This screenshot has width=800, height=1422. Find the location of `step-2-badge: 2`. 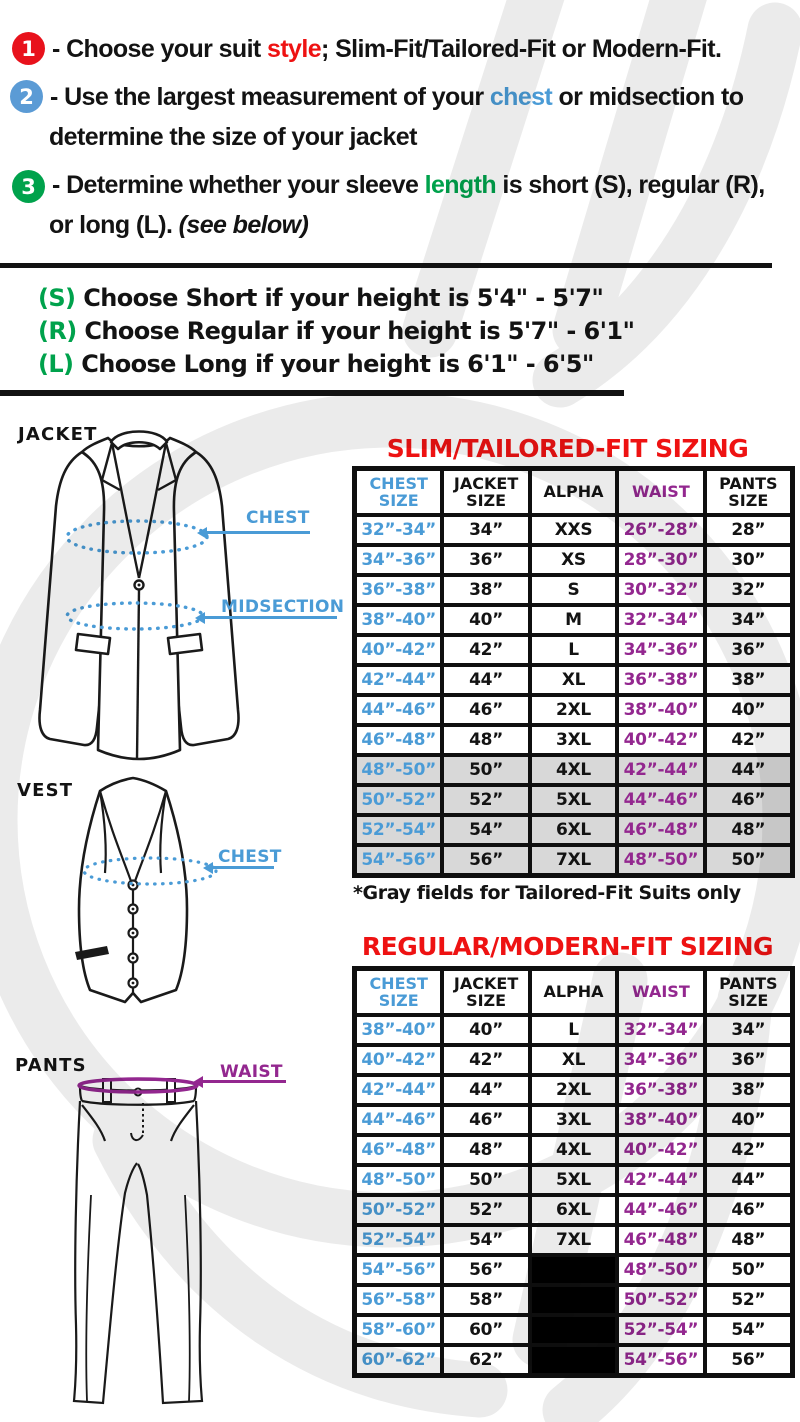

step-2-badge: 2 is located at coordinates (26, 96).